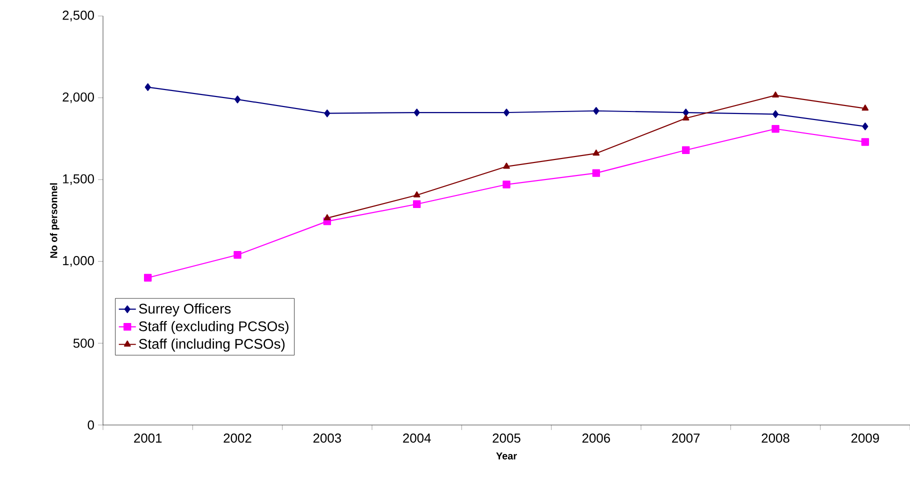 The height and width of the screenshot is (485, 910). Describe the element at coordinates (78, 98) in the screenshot. I see `y-tick-label: 2,000` at that location.